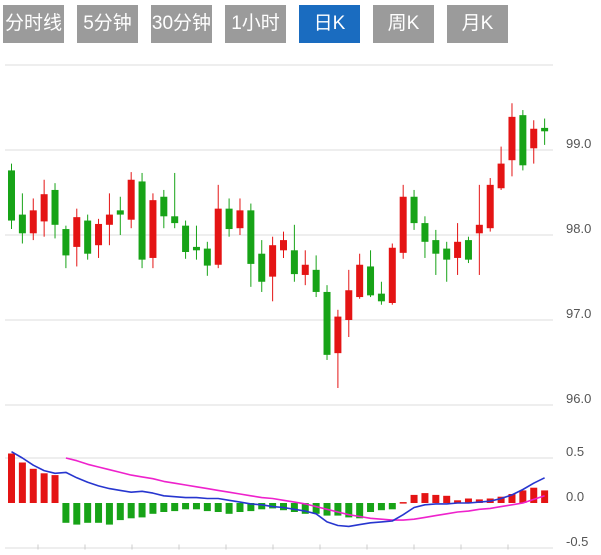  Describe the element at coordinates (181, 24) in the screenshot. I see `tab-30min: 30分钟` at that location.